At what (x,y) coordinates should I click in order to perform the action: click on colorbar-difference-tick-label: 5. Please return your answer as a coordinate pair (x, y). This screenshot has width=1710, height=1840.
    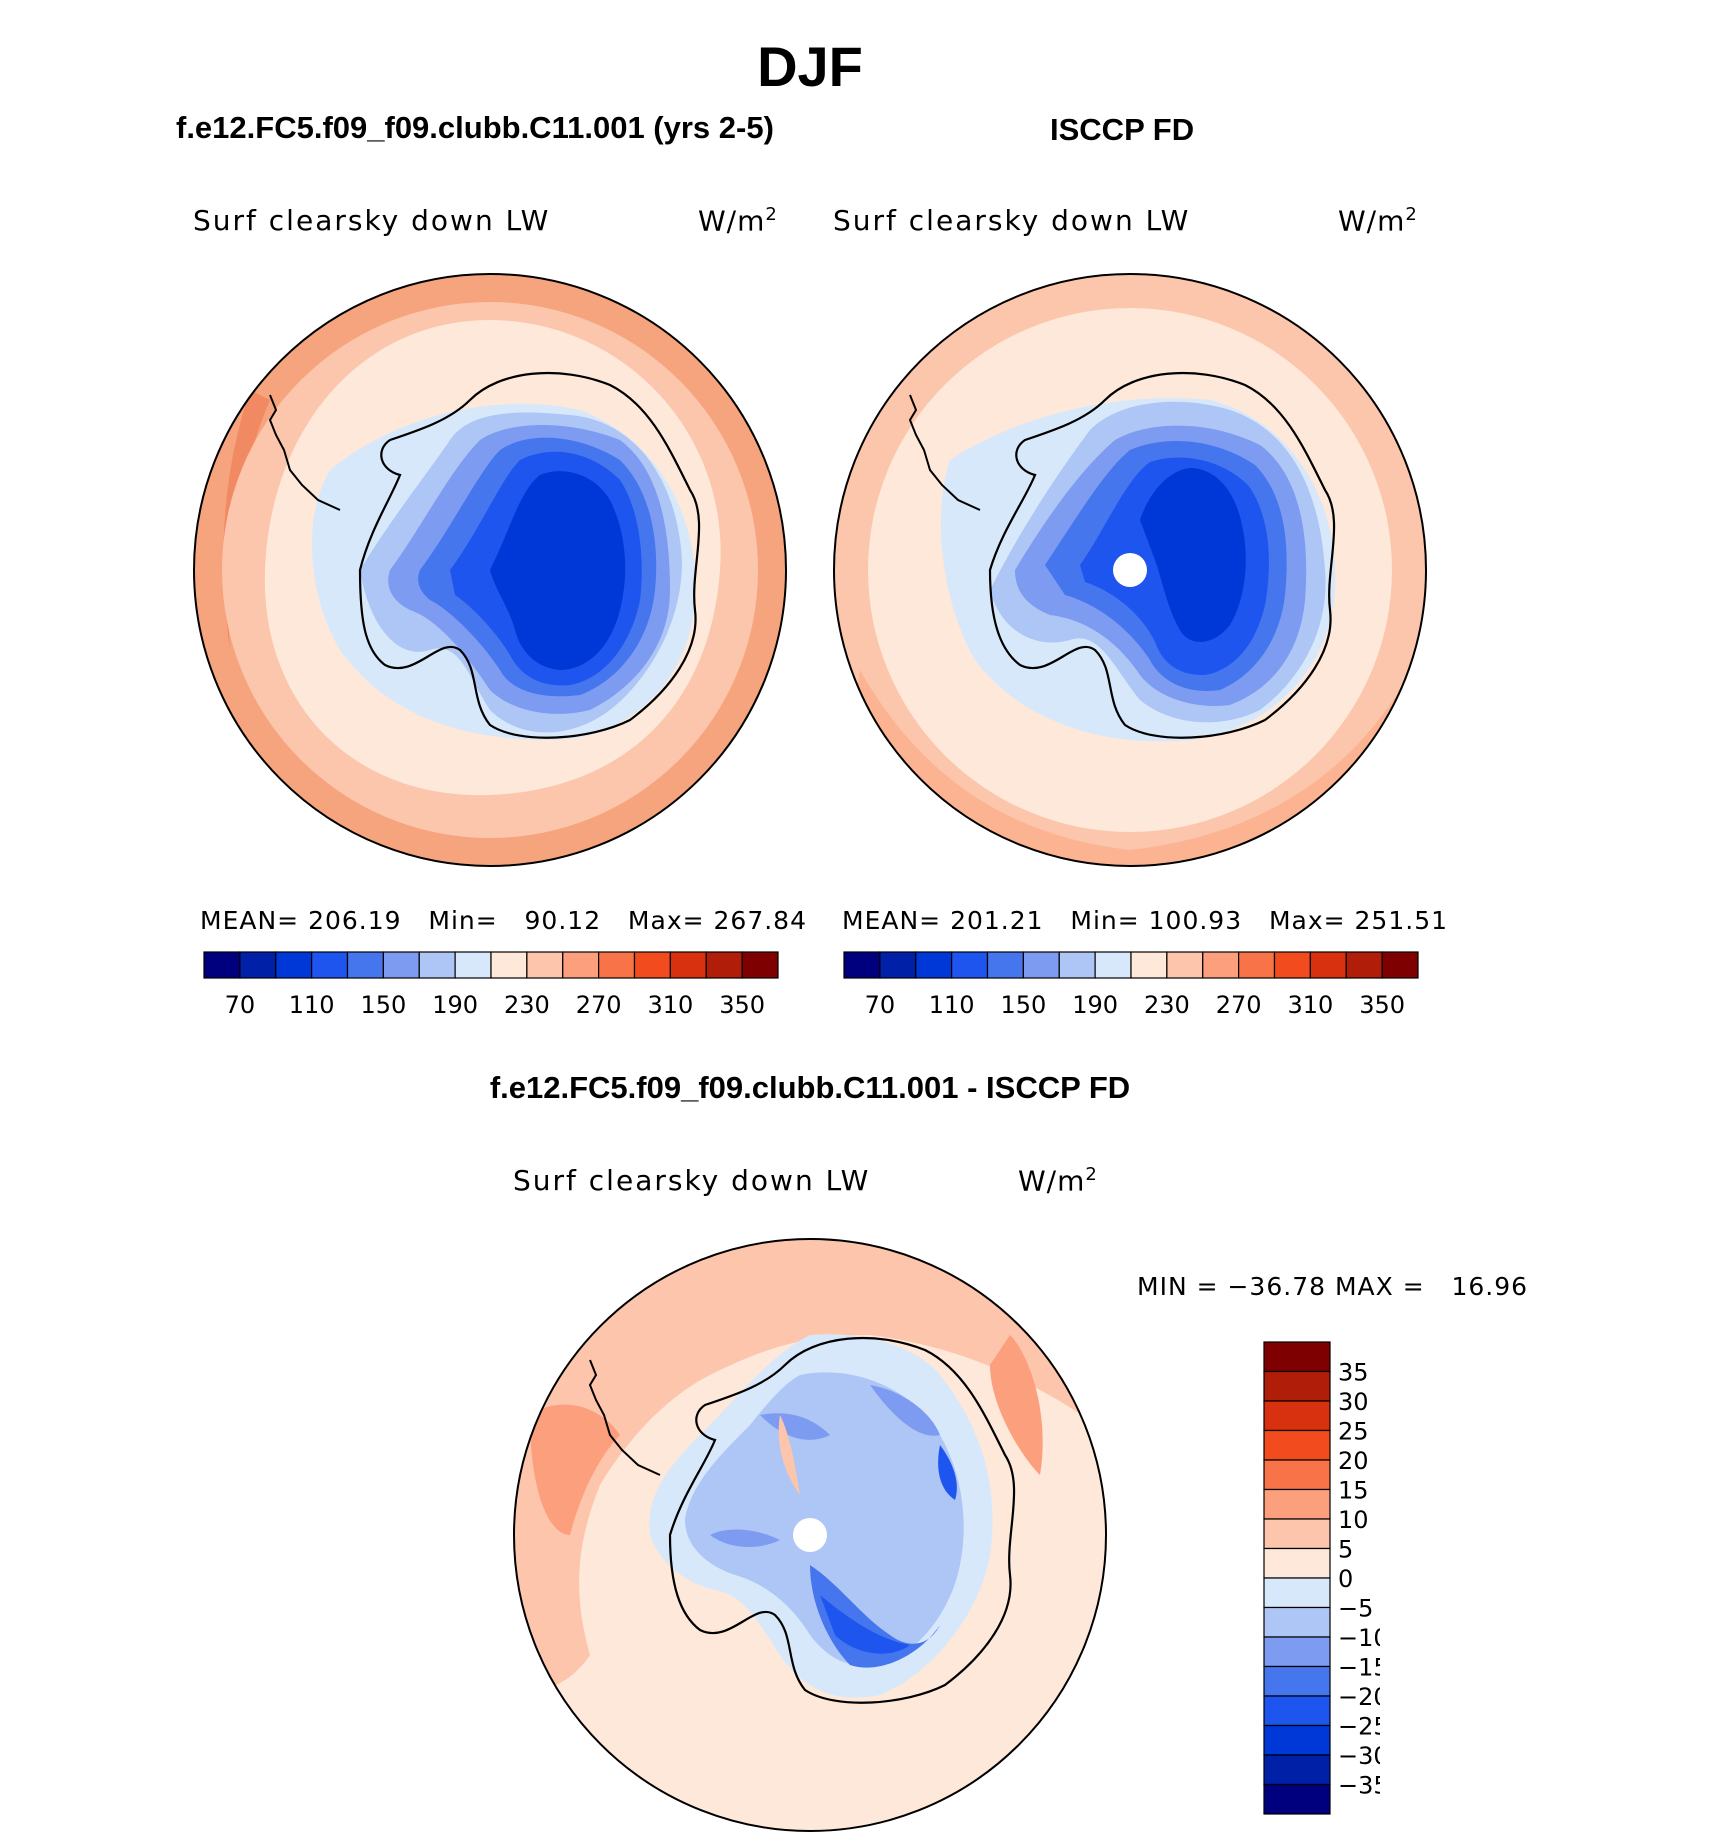
    Looking at the image, I should click on (1345, 1550).